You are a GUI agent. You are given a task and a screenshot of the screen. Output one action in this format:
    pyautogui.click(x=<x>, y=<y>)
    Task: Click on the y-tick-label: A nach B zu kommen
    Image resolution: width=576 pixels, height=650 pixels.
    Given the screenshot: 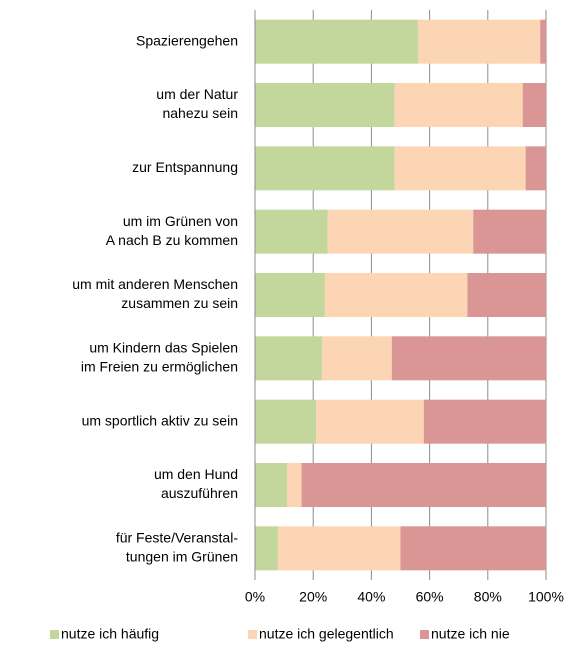 What is the action you would take?
    pyautogui.click(x=172, y=240)
    